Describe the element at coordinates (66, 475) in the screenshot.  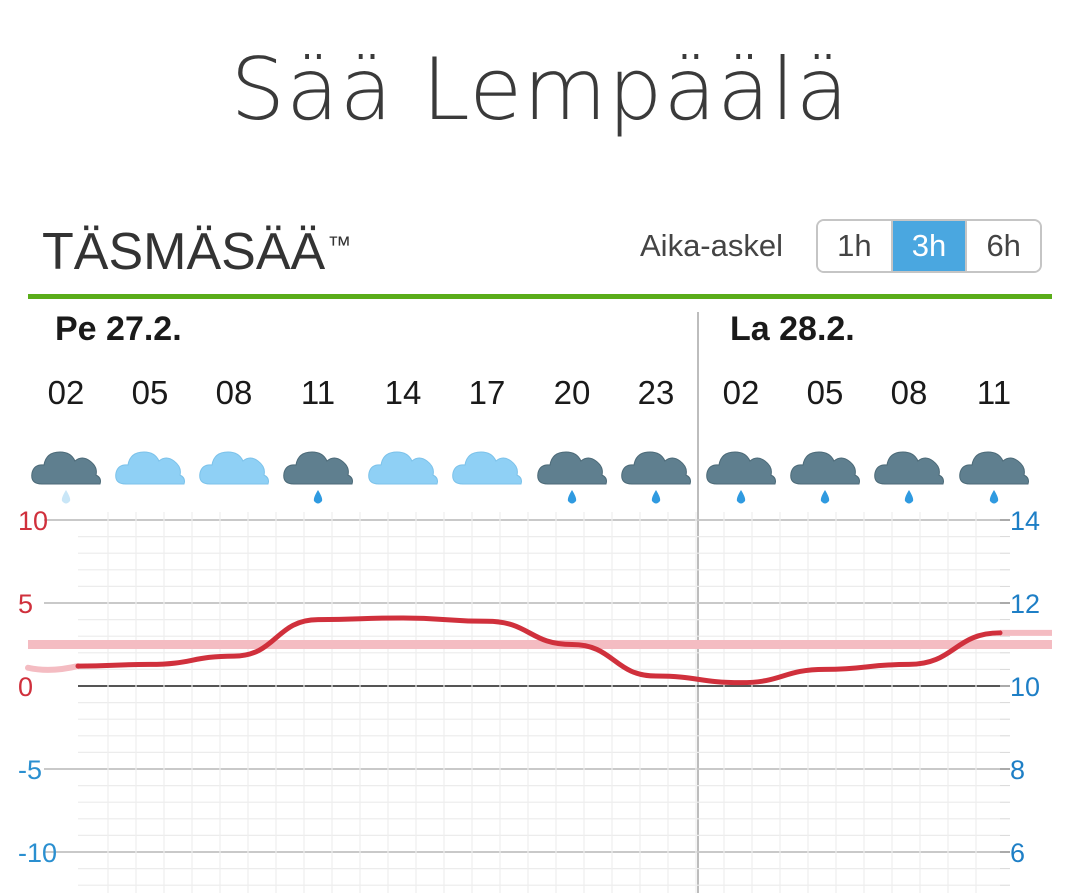
I see `dark-cloud-light-rain-icon` at that location.